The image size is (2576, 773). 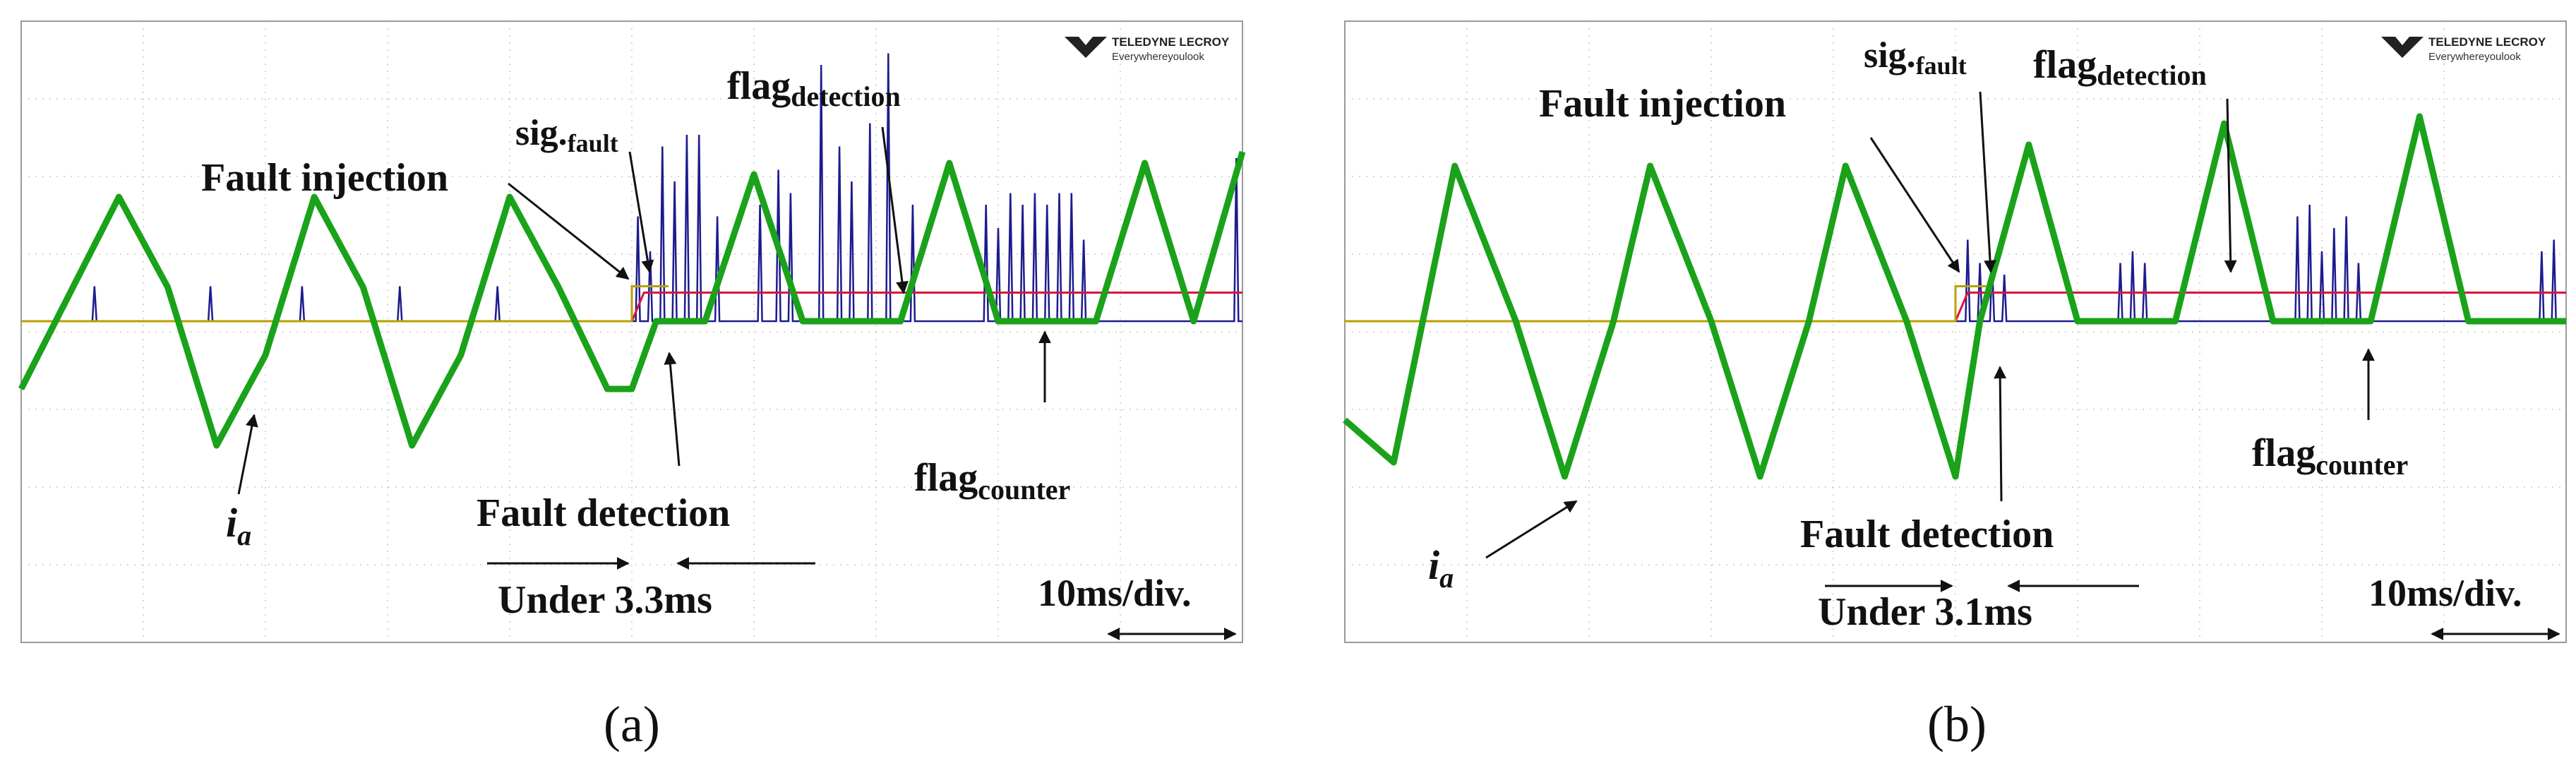 I want to click on detection-time-label: Under 3.1ms, so click(x=1925, y=612).